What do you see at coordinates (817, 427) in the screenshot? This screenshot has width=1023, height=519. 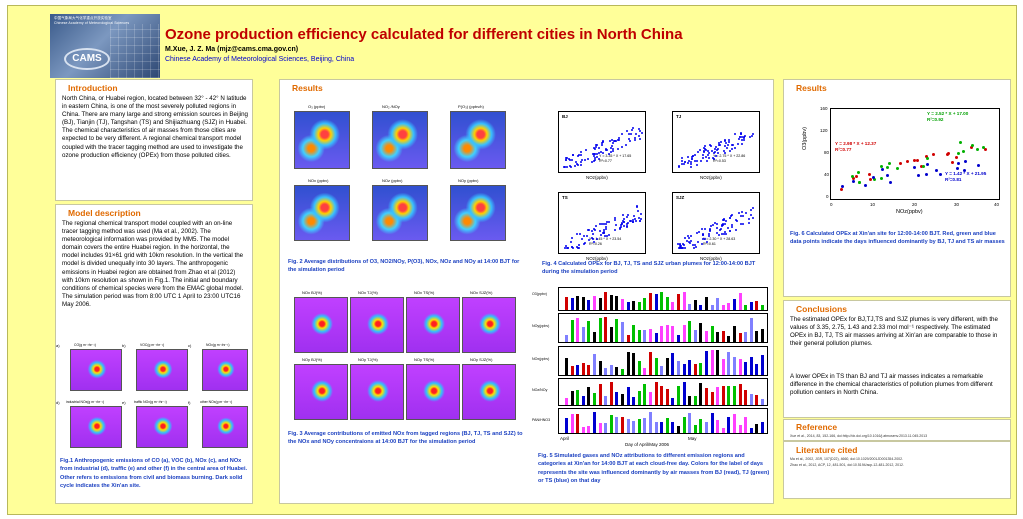 I see `reference-title: Reference` at bounding box center [817, 427].